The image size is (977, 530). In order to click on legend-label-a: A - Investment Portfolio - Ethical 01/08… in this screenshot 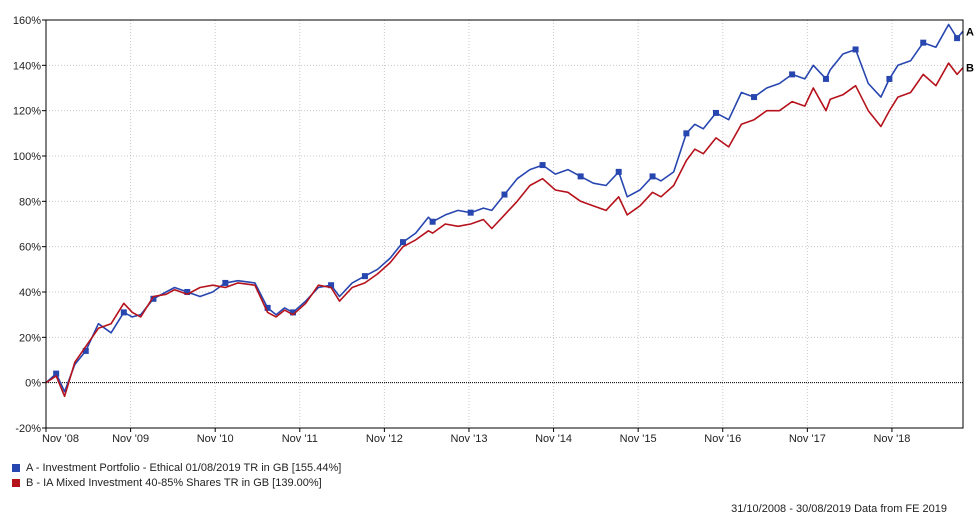, I will do `click(184, 467)`.